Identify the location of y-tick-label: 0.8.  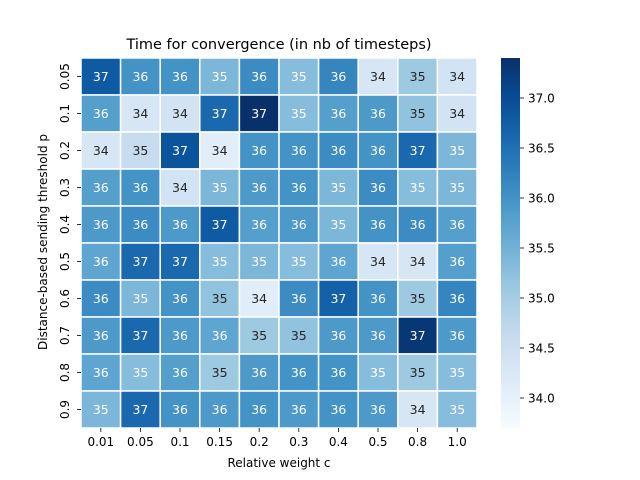
(65, 372).